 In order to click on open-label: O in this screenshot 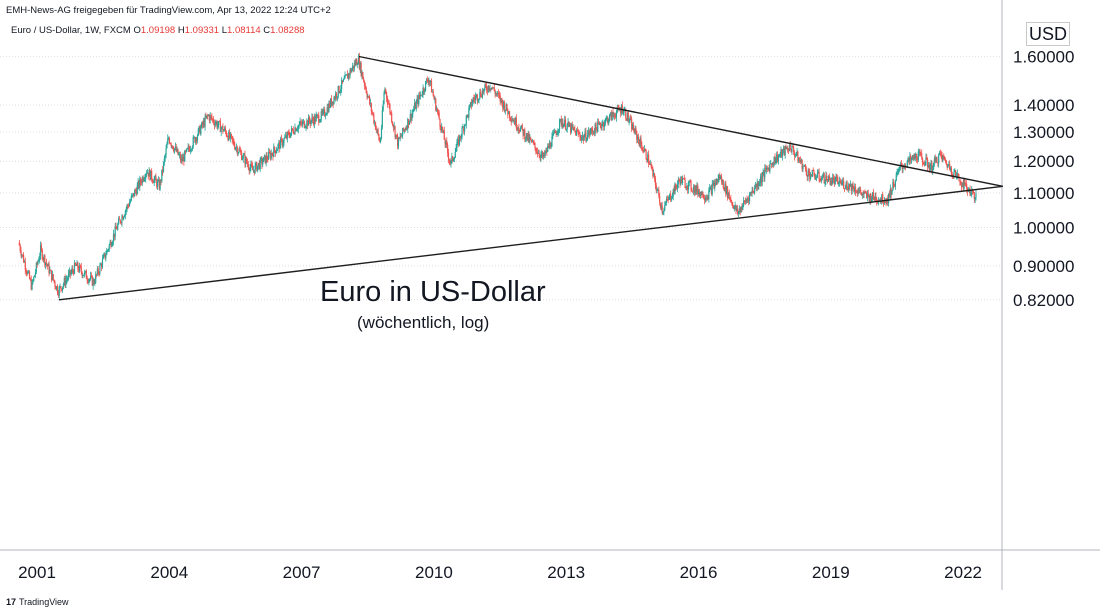, I will do `click(137, 30)`.